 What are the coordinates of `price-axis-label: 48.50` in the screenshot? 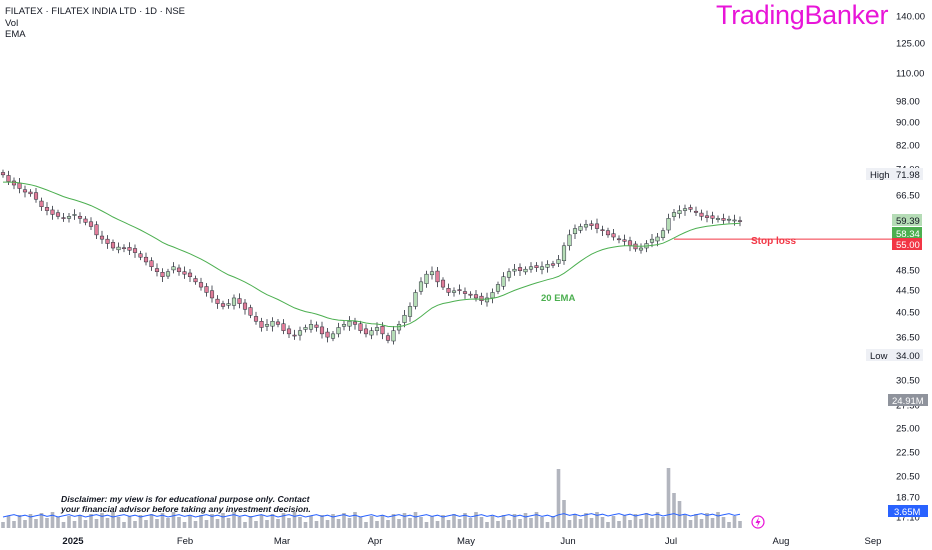 It's located at (908, 271).